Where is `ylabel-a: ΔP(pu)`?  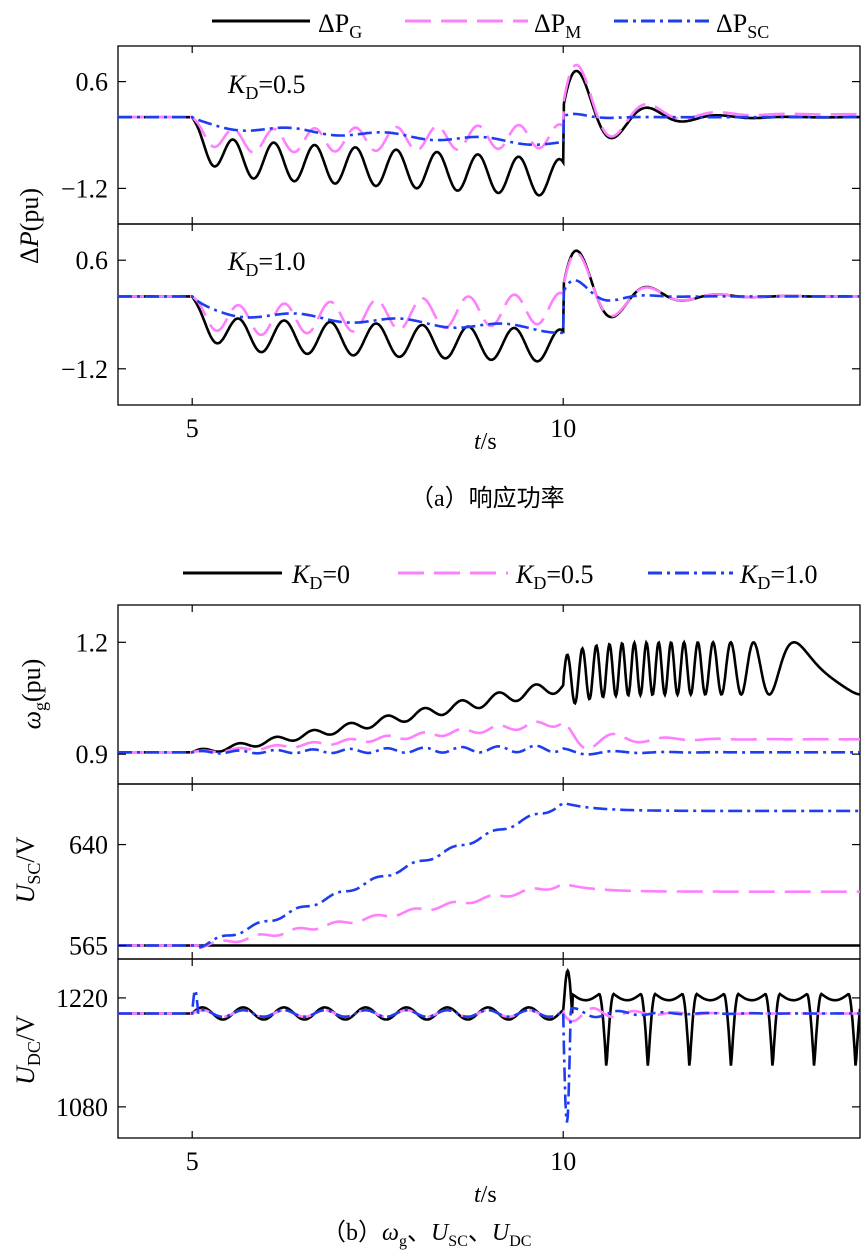
ylabel-a: ΔP(pu) is located at coordinates (29, 226).